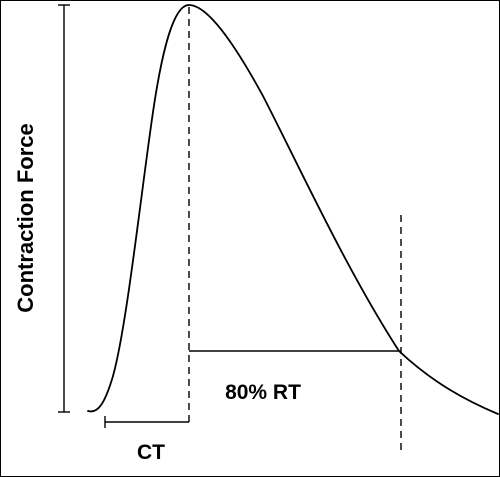 The height and width of the screenshot is (477, 500). I want to click on force-scale-bar, so click(64, 208).